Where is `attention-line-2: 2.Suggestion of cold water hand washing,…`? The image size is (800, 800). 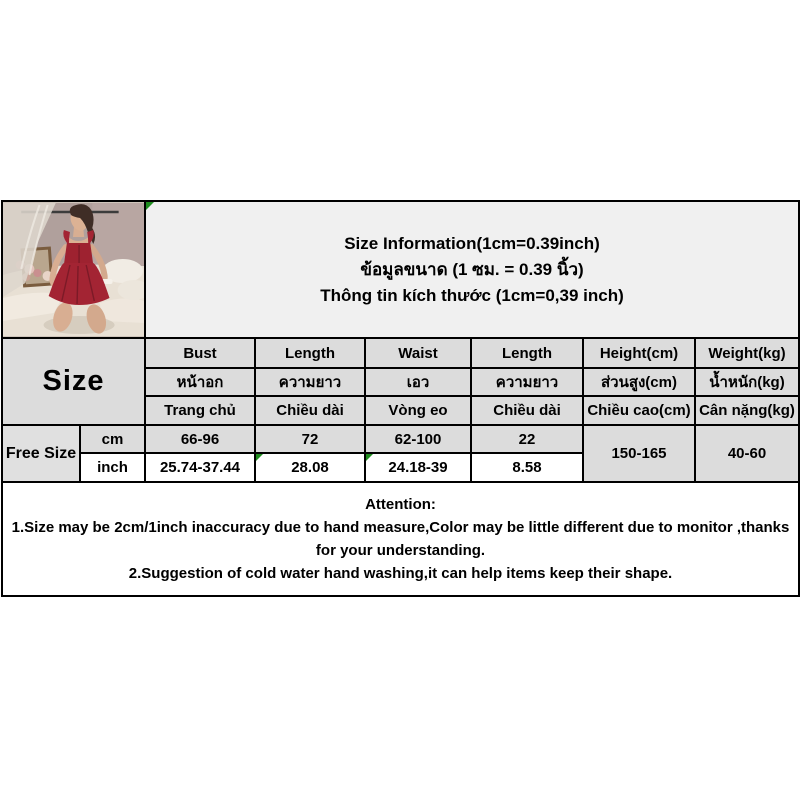 attention-line-2: 2.Suggestion of cold water hand washing,… is located at coordinates (400, 573).